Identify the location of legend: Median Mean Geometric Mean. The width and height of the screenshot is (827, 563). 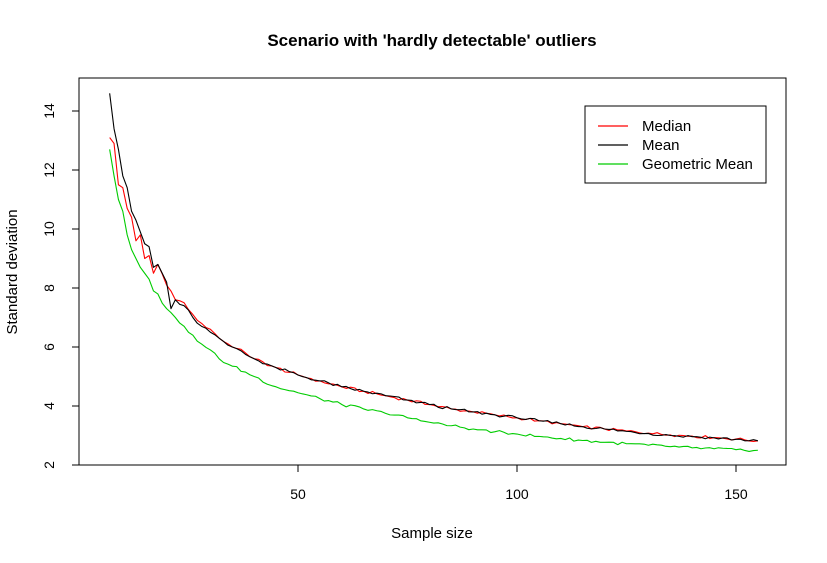
(675, 144).